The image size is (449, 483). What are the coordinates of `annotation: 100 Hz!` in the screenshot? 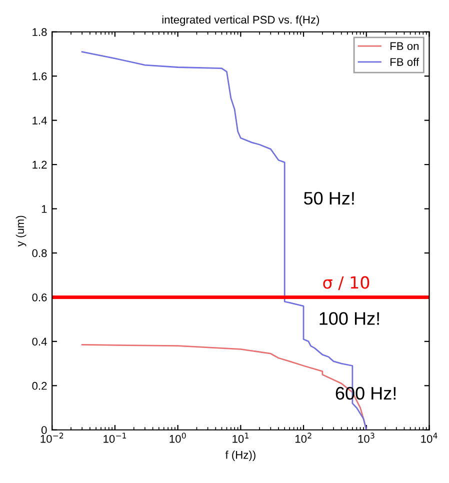 It's located at (349, 318).